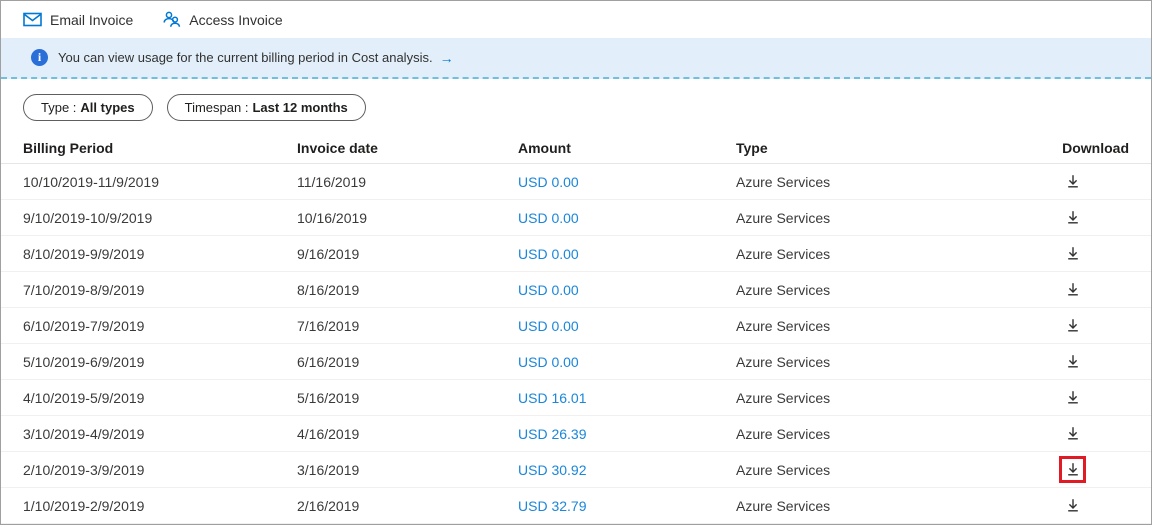 Image resolution: width=1152 pixels, height=525 pixels. What do you see at coordinates (328, 505) in the screenshot?
I see `invoice-date-cell: 2/16/2019` at bounding box center [328, 505].